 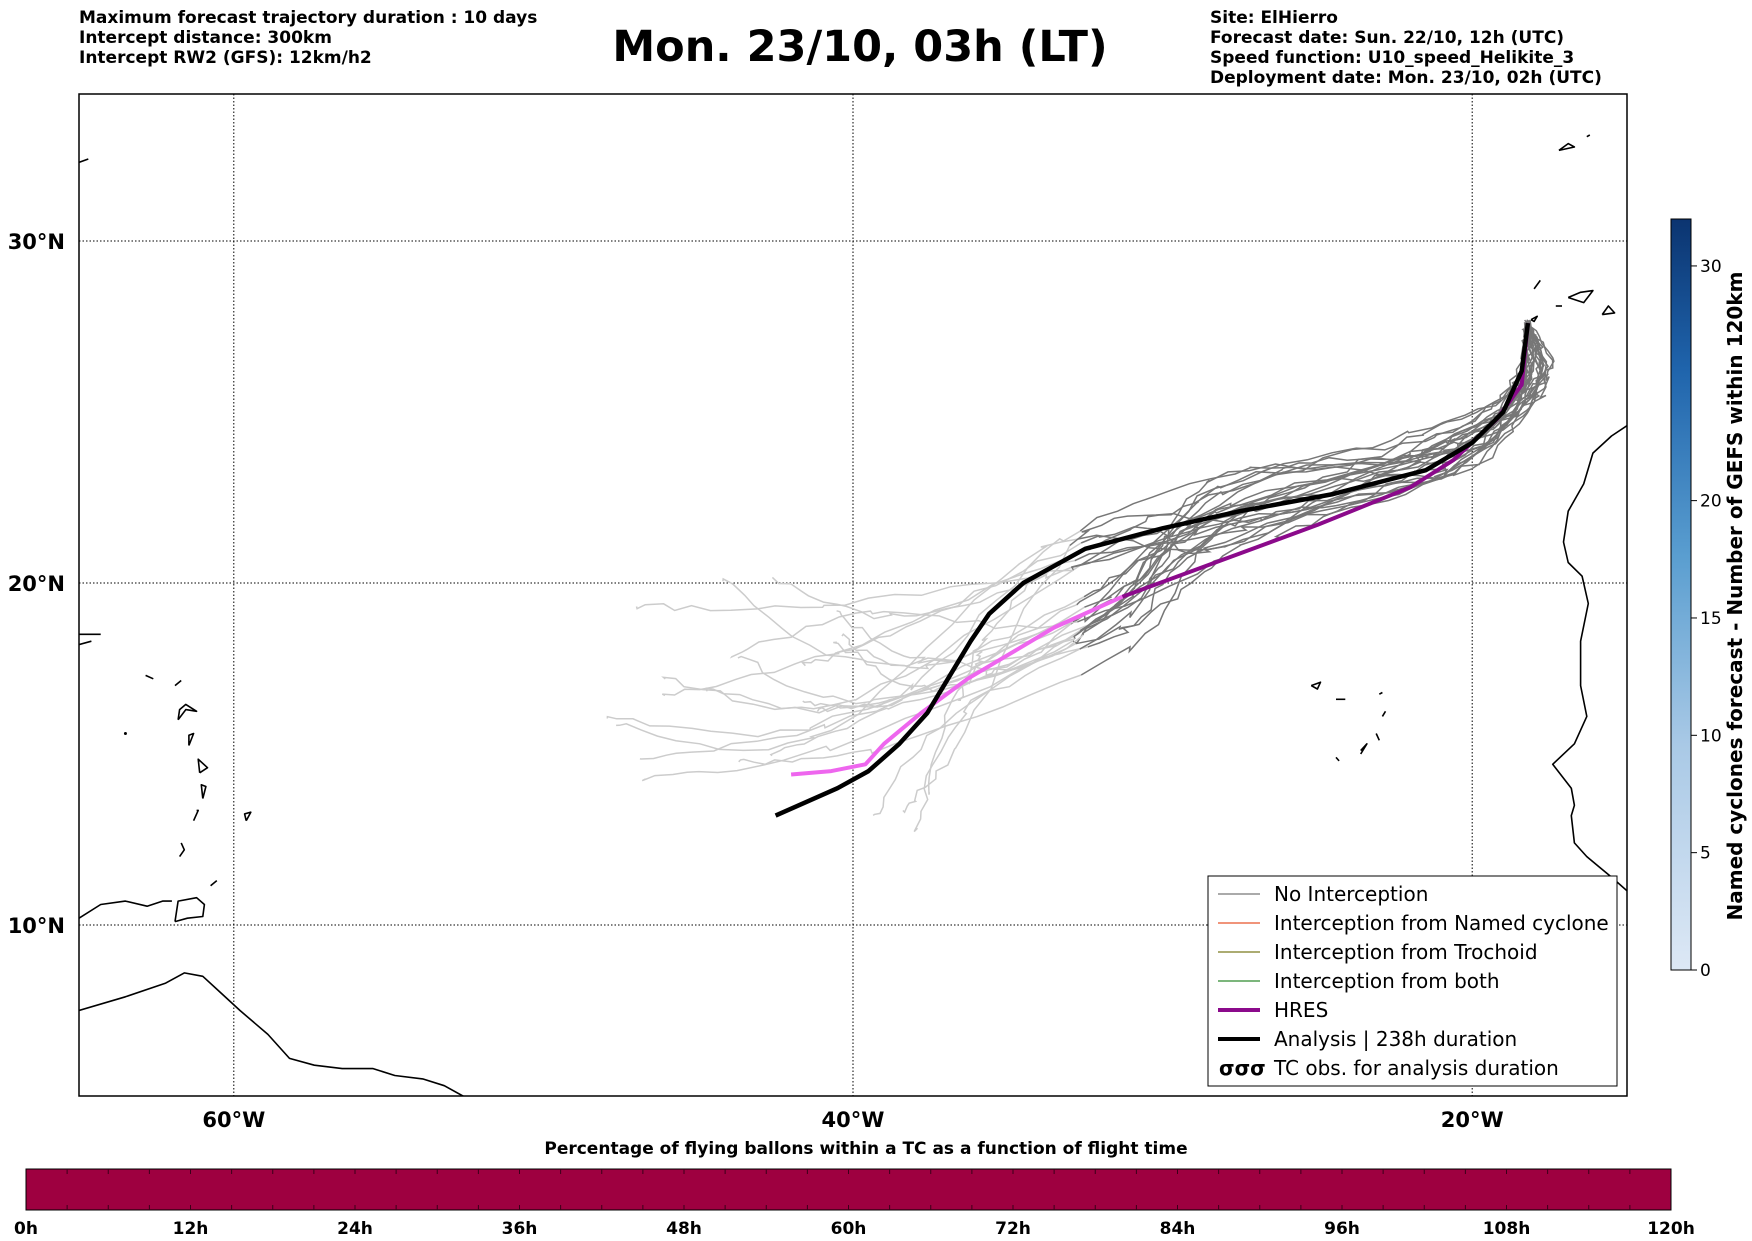 I want to click on legend-label: TC obs. for analysis duration, so click(x=1416, y=1068).